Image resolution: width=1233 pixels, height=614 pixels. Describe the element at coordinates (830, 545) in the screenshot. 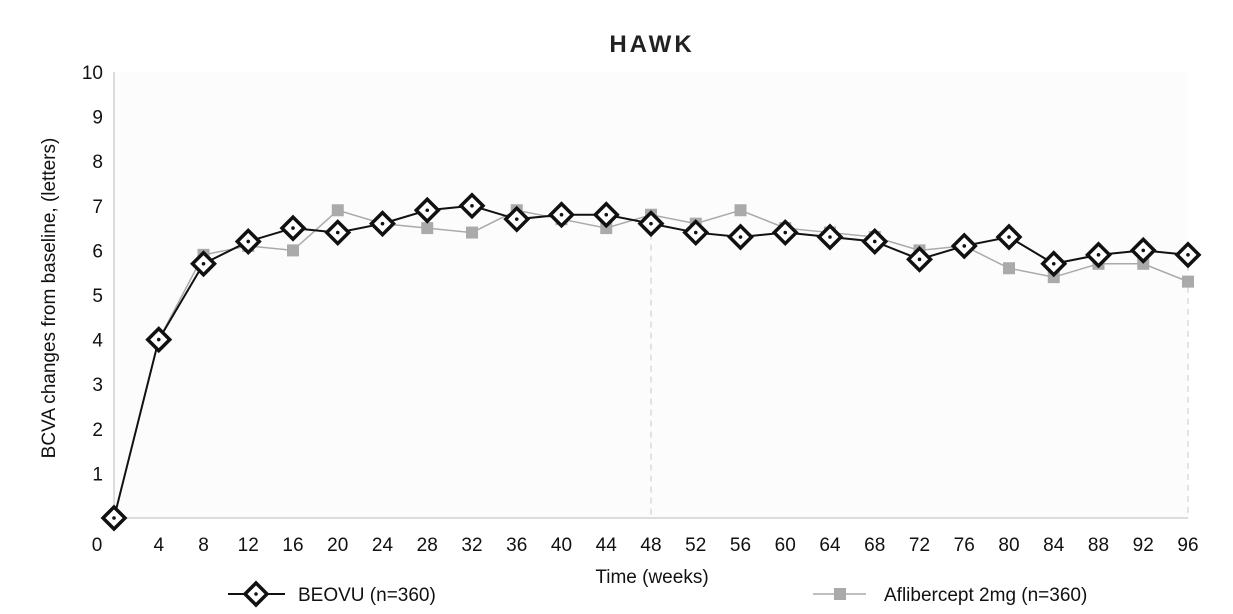

I see `x-tick-label: 64` at that location.